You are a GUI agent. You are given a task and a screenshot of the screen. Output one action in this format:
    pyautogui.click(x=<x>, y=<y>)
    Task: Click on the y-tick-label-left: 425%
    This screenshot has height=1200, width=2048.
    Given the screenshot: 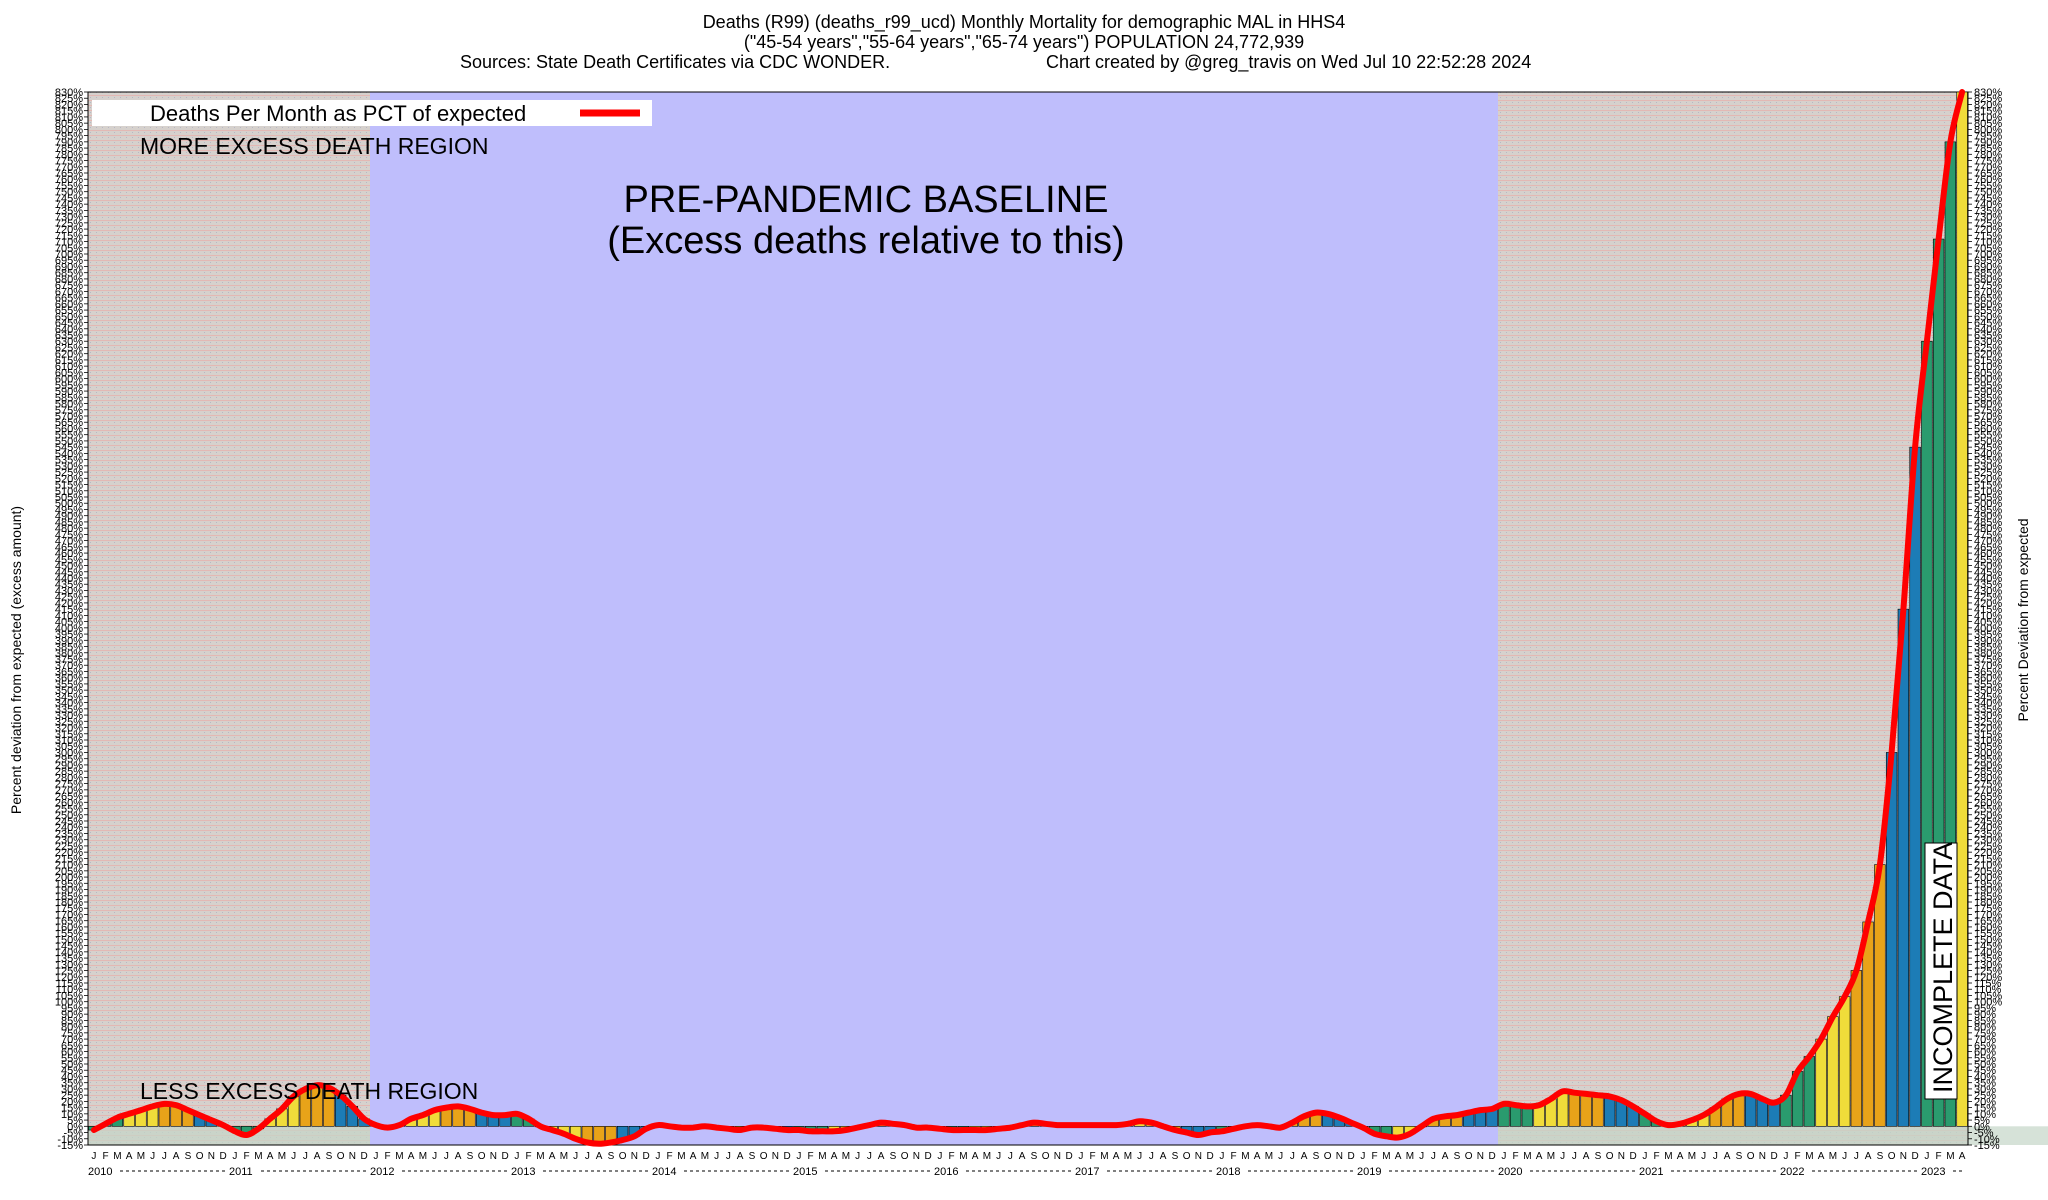 What is the action you would take?
    pyautogui.click(x=69, y=598)
    